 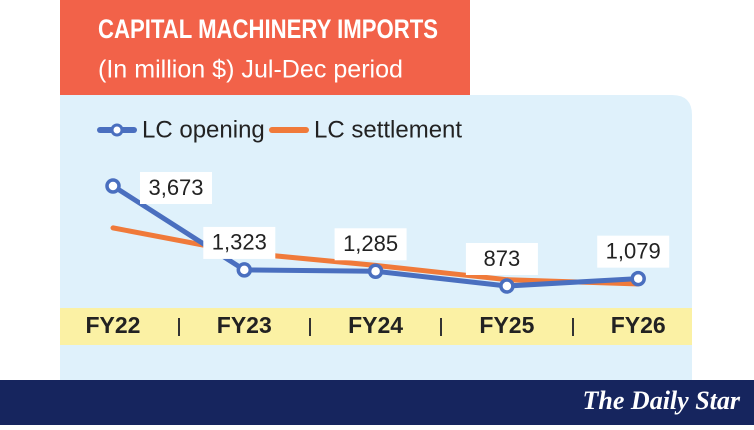 I want to click on separators, so click(x=376, y=327).